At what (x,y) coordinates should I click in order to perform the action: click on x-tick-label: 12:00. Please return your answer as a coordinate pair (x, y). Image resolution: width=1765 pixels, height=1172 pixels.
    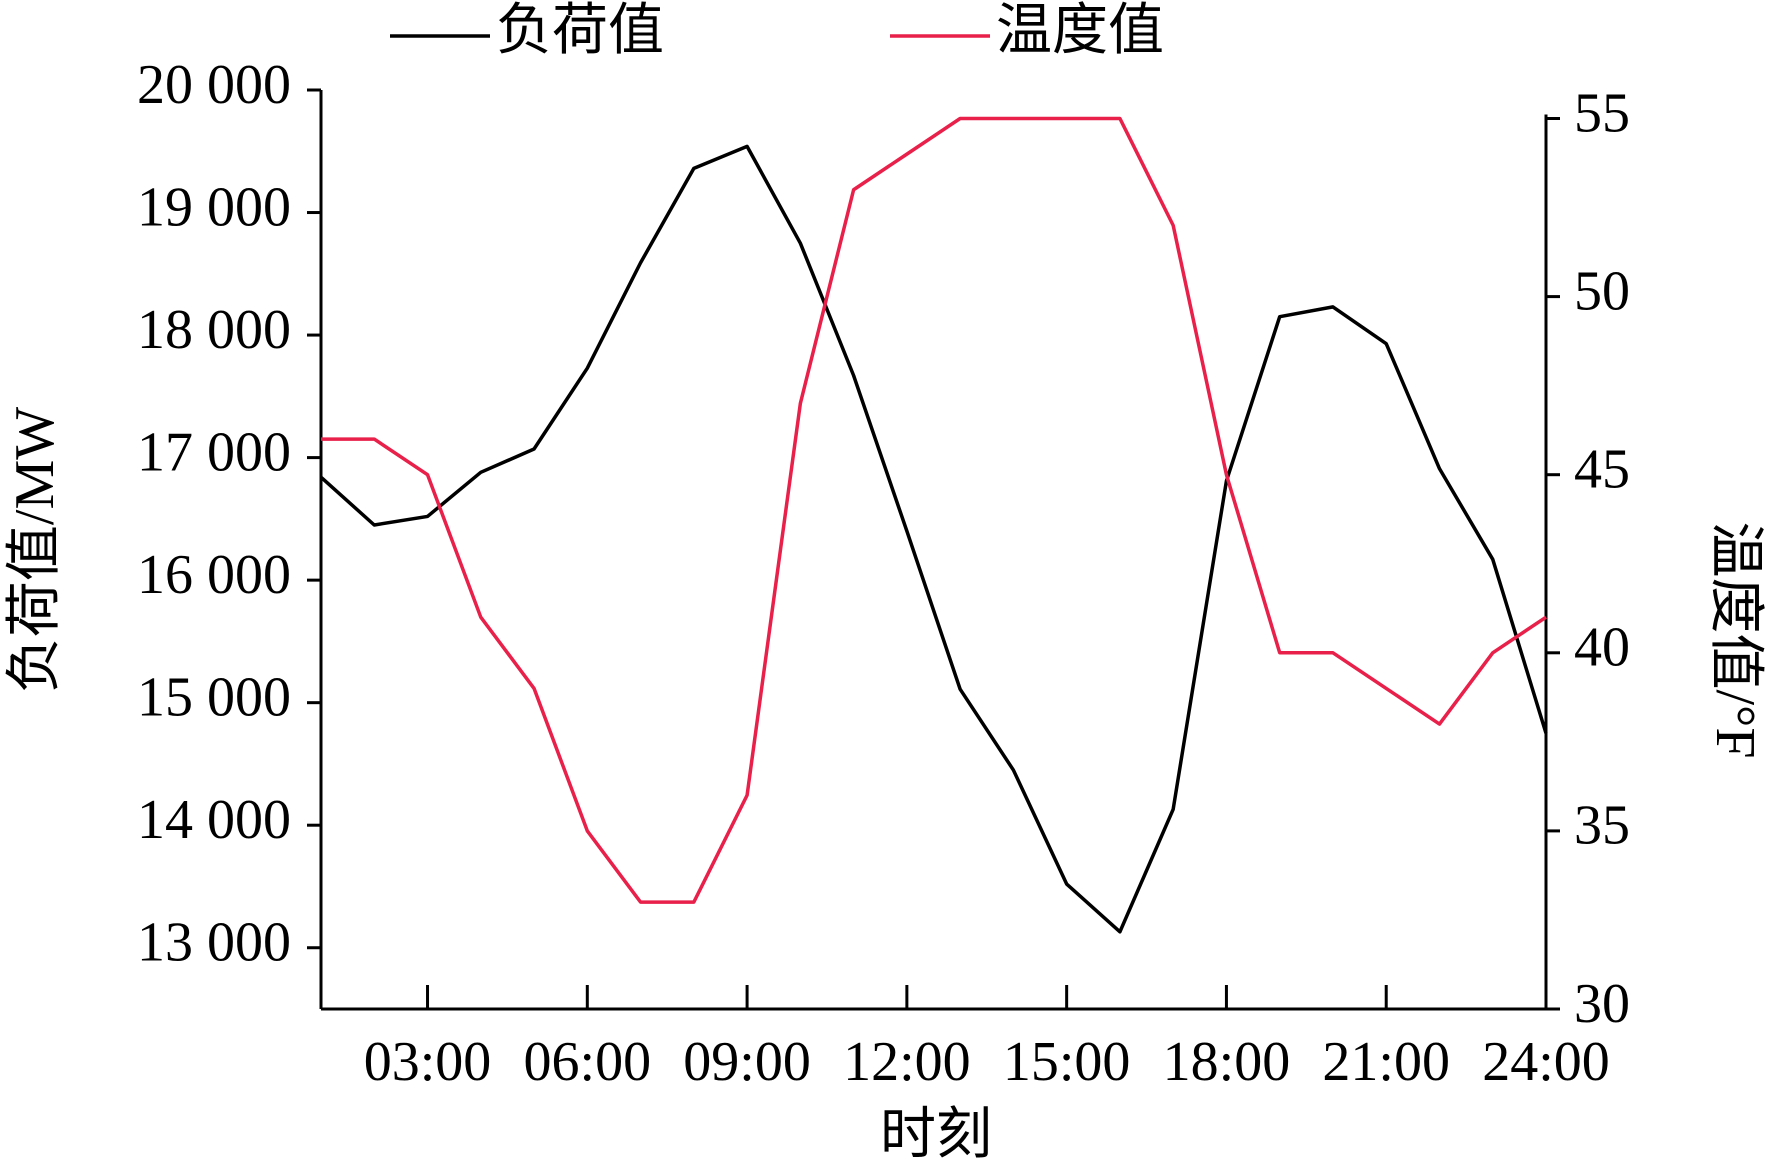
    Looking at the image, I should click on (907, 1062).